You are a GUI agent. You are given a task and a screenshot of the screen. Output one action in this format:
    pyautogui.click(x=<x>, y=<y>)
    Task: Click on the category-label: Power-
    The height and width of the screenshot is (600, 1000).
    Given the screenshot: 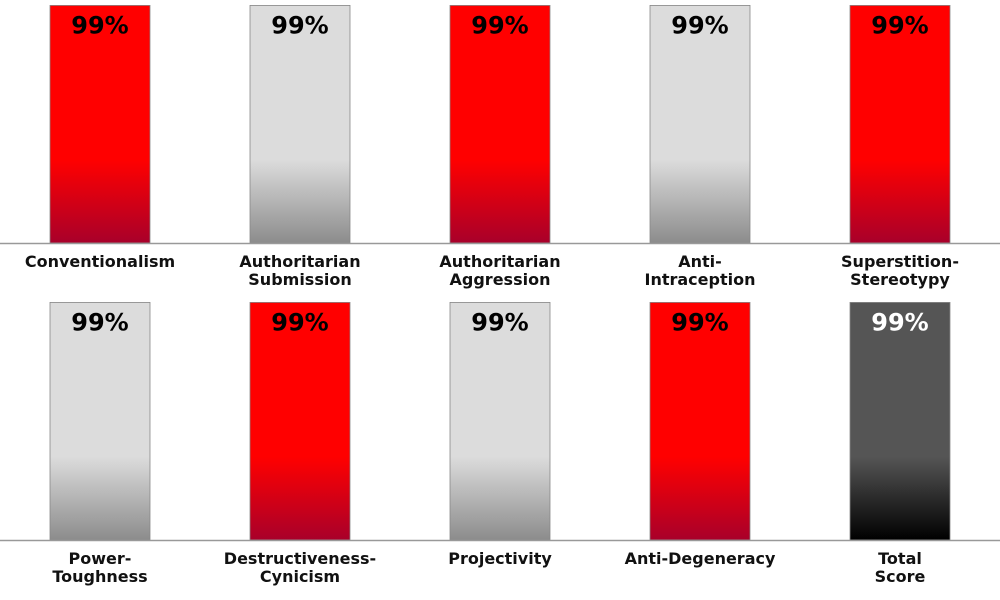 What is the action you would take?
    pyautogui.click(x=100, y=558)
    